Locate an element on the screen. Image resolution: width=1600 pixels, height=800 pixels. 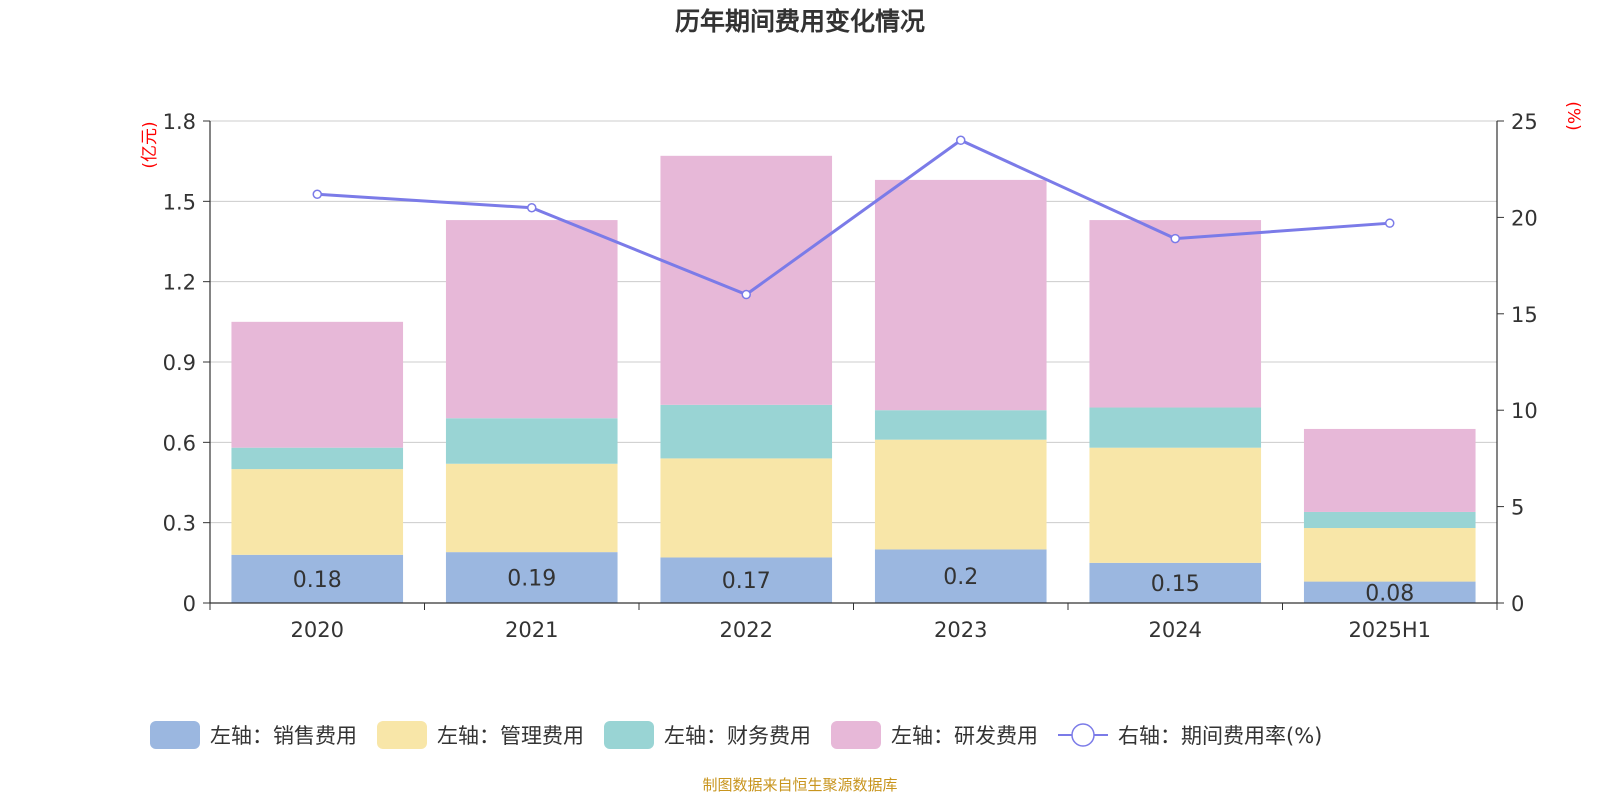
bar-value-label: 0.15 is located at coordinates (1175, 584).